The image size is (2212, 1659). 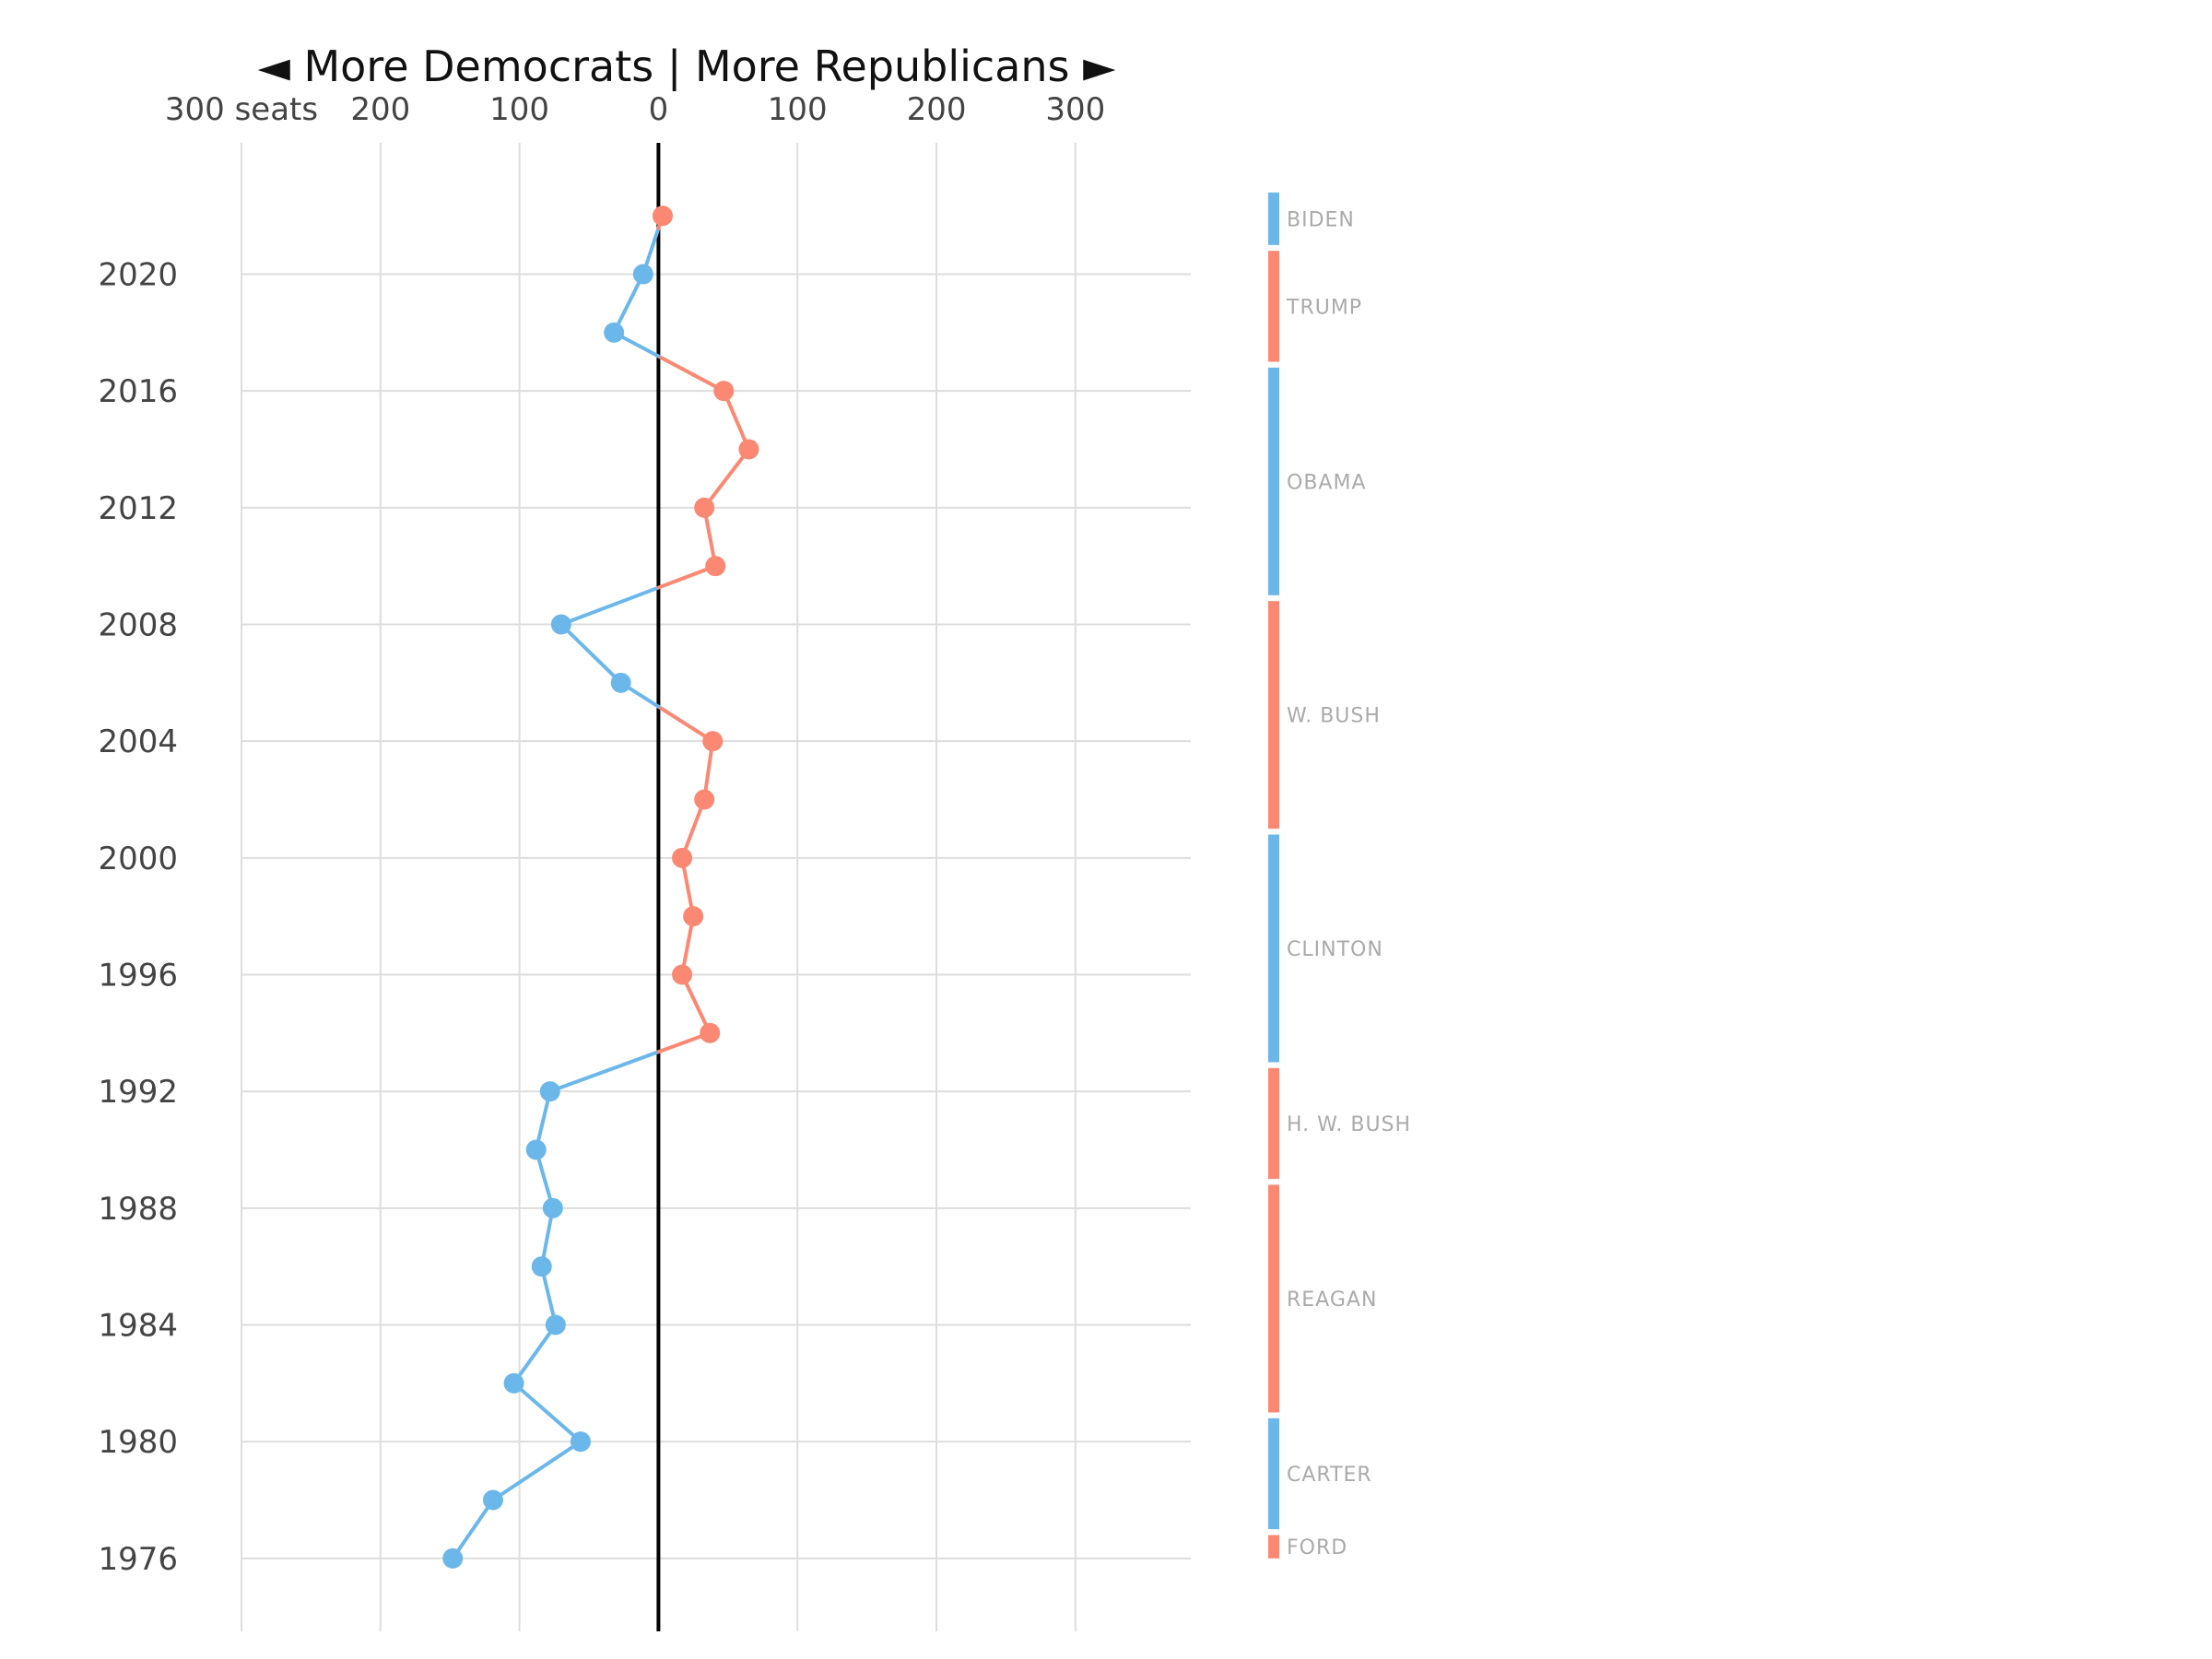 What do you see at coordinates (1334, 716) in the screenshot?
I see `president-label: W. BUSH` at bounding box center [1334, 716].